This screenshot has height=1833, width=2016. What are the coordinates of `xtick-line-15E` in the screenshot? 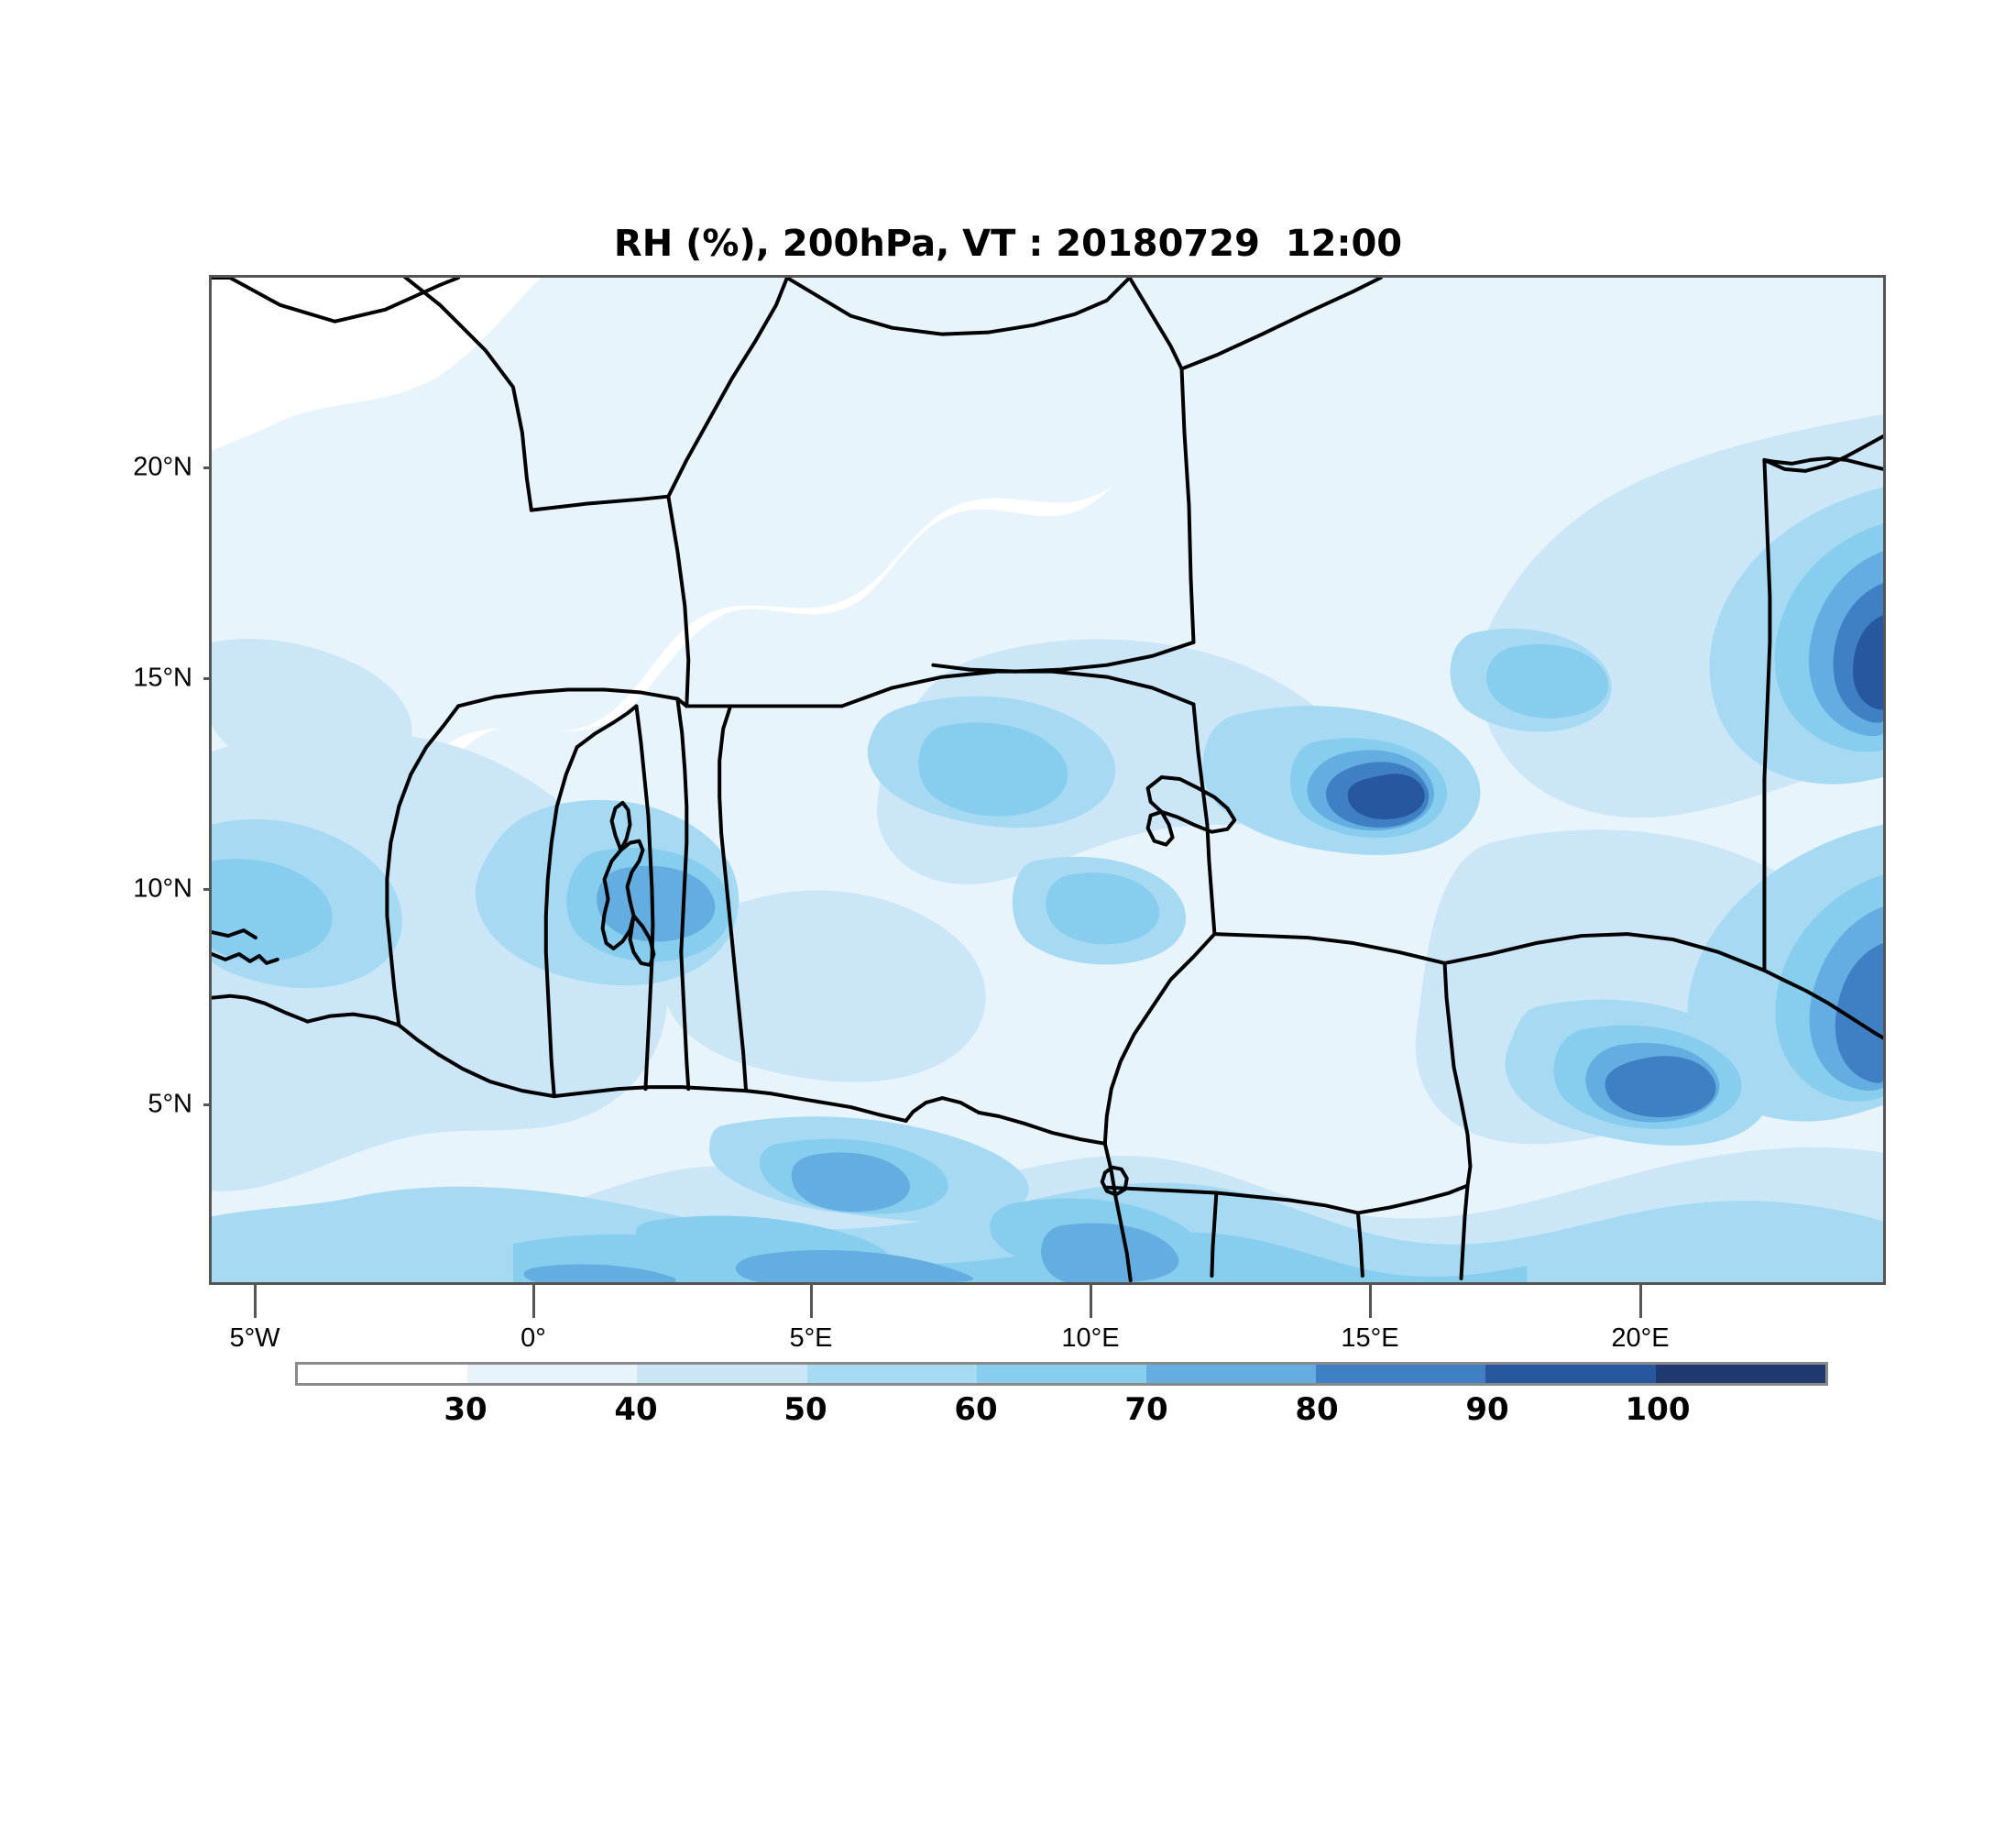 It's located at (1370, 1301).